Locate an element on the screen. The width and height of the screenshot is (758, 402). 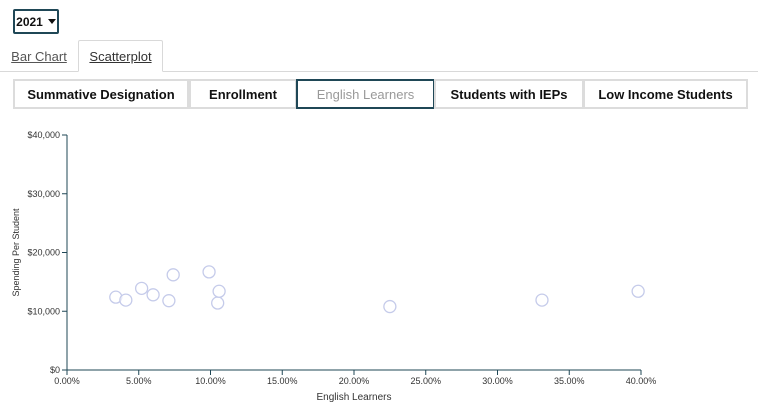
x-tick-label: 10.00% is located at coordinates (210, 381).